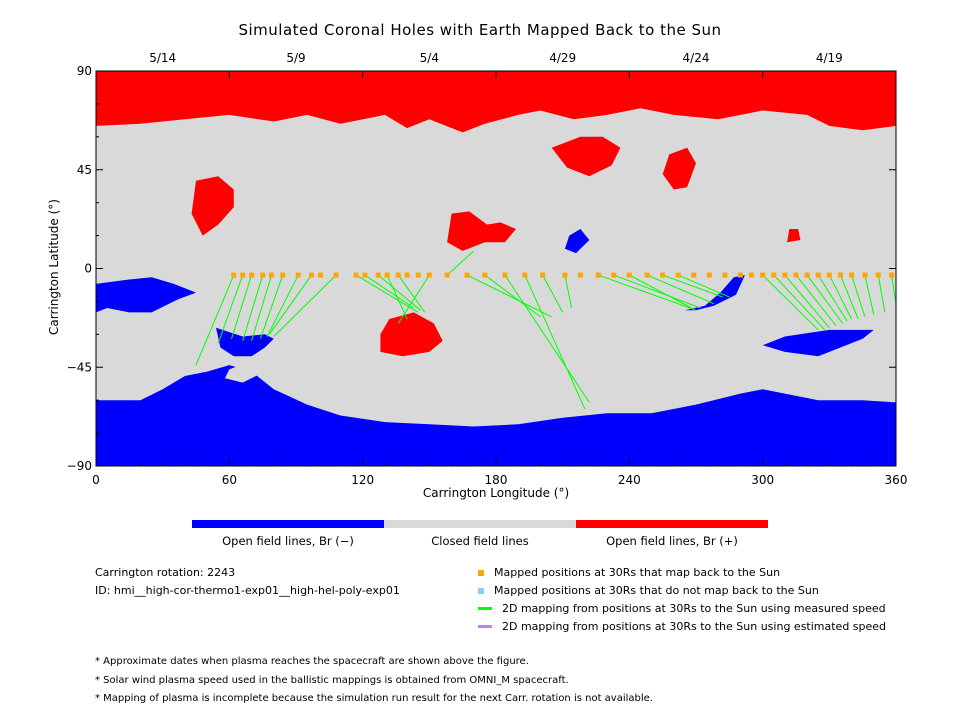 This screenshot has height=720, width=960. I want to click on colorbar-label-positive: Open field lines, Br (+), so click(672, 541).